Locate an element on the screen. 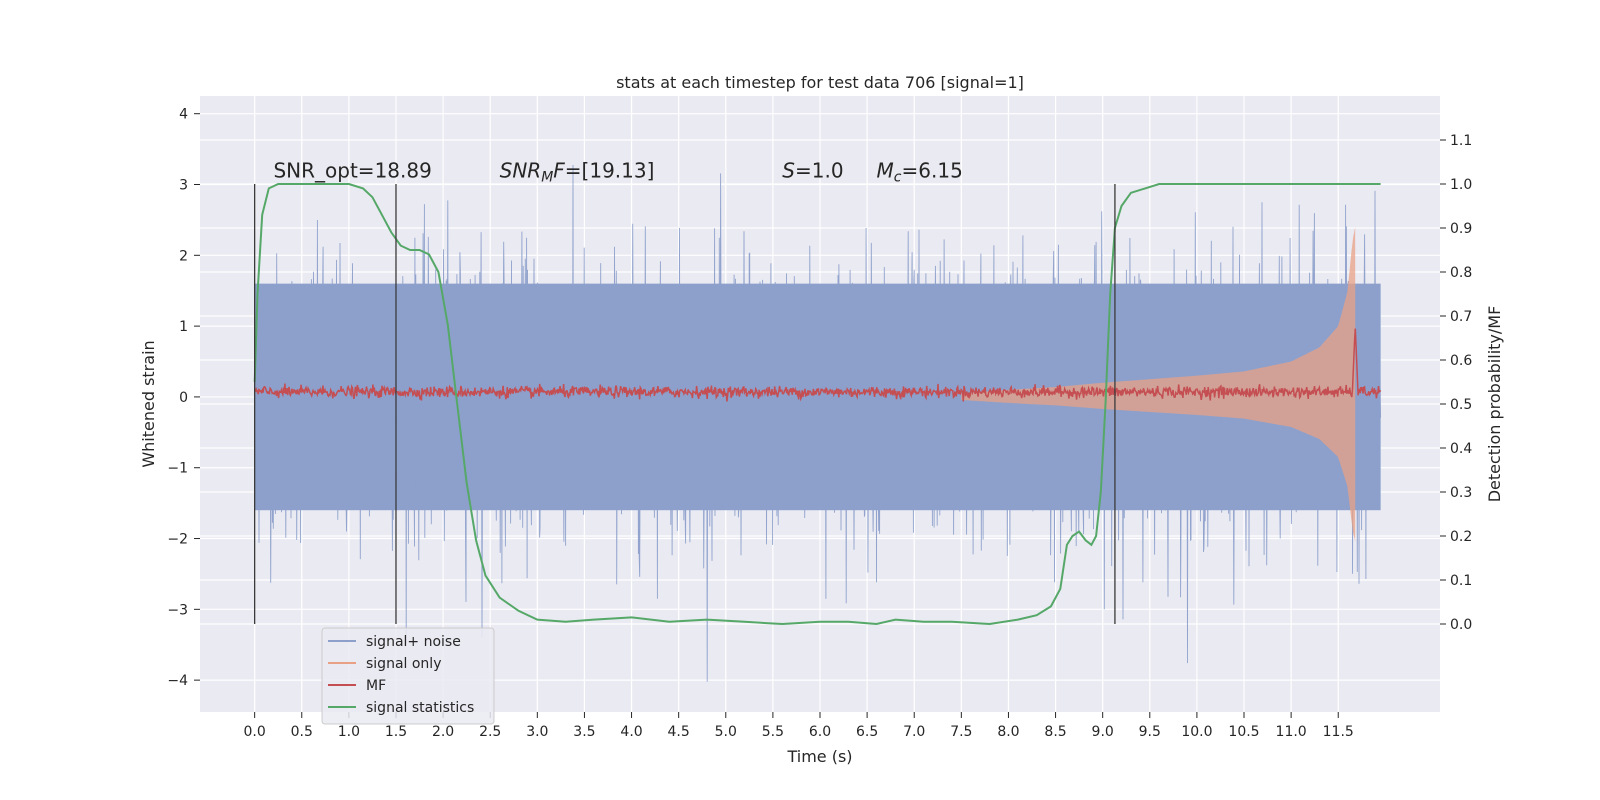  x-tick-label: 7.5 is located at coordinates (961, 732).